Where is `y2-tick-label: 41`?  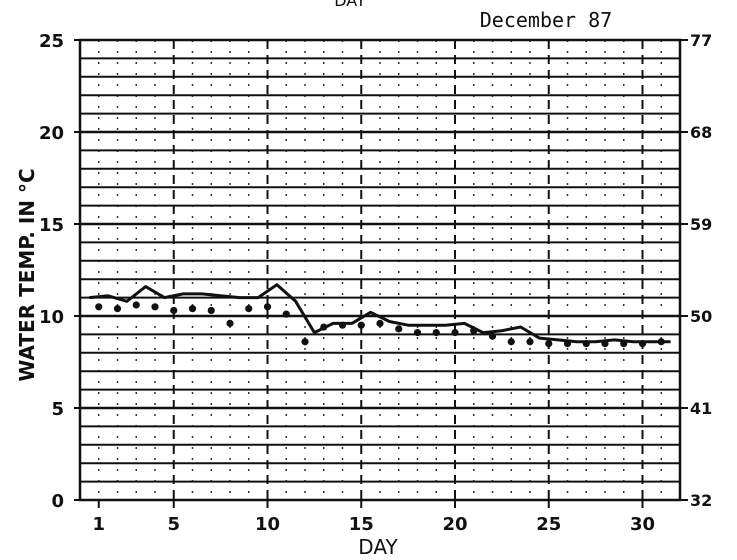 y2-tick-label: 41 is located at coordinates (701, 408).